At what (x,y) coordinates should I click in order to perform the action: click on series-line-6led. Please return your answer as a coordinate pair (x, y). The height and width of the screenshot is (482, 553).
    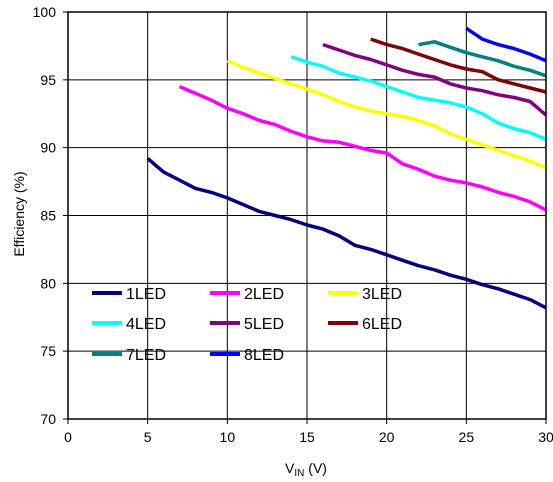
    Looking at the image, I should click on (458, 65).